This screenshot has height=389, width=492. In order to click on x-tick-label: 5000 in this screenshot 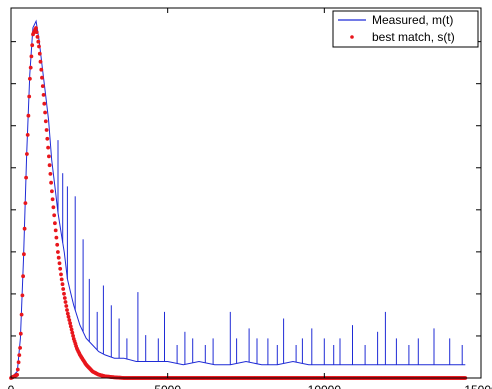, I will do `click(167, 386)`.